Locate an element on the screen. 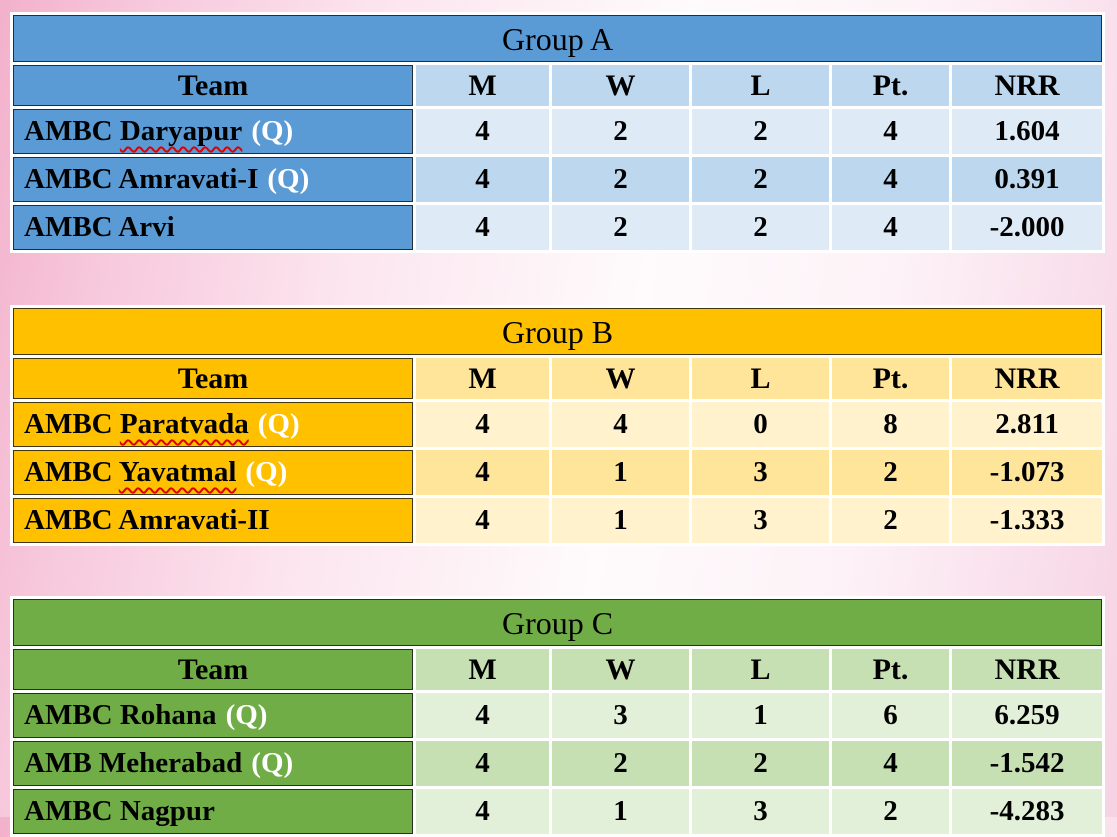 Image resolution: width=1117 pixels, height=837 pixels. stat-cell-nrr: -1.073 is located at coordinates (1027, 472).